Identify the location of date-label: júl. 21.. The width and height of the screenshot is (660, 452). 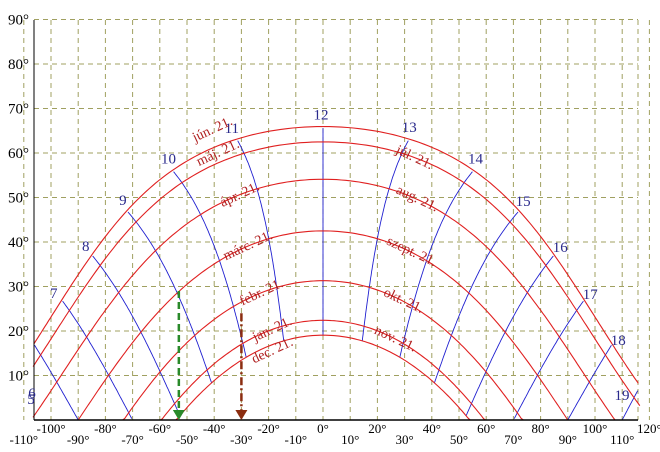
(413, 158).